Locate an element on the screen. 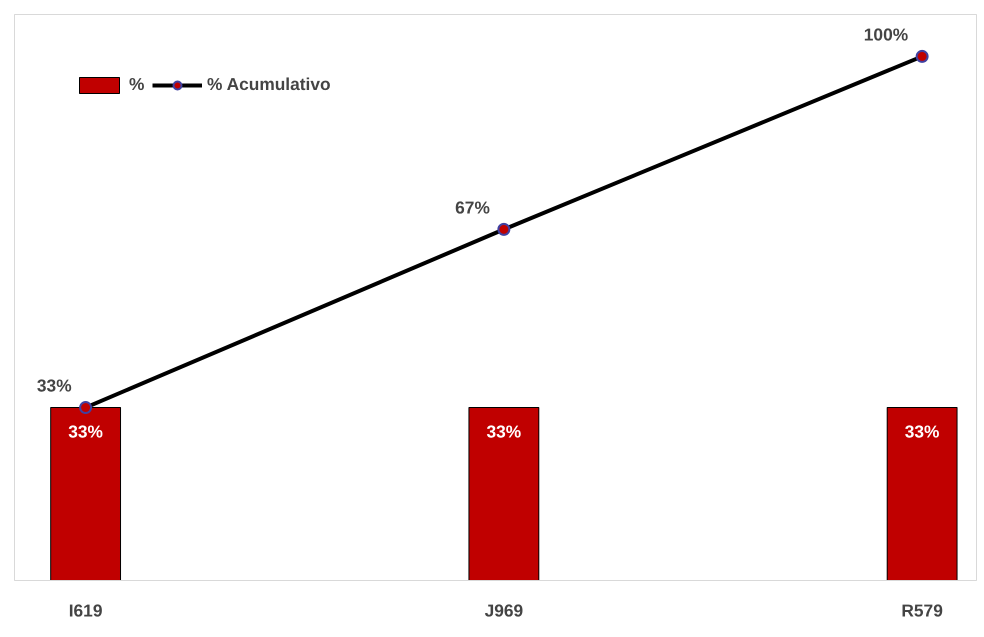 The image size is (984, 637). legend-label: % Acumulativo is located at coordinates (269, 84).